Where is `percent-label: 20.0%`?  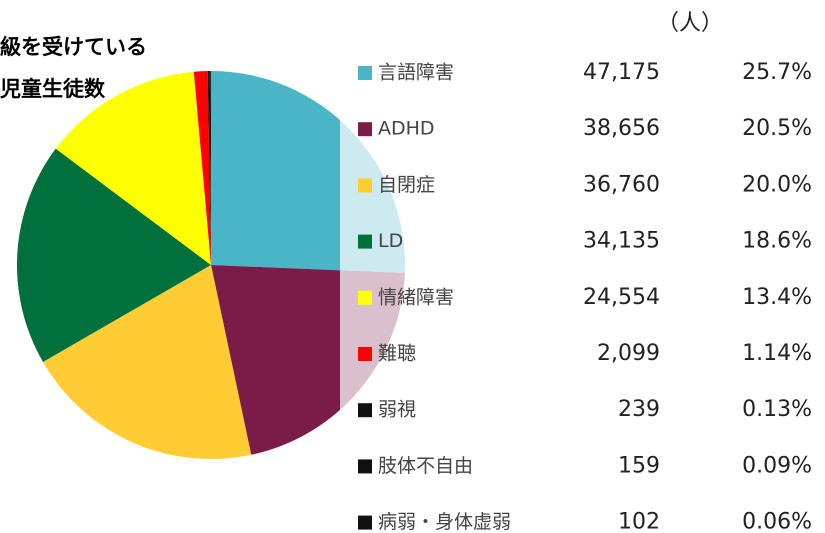 percent-label: 20.0% is located at coordinates (777, 184).